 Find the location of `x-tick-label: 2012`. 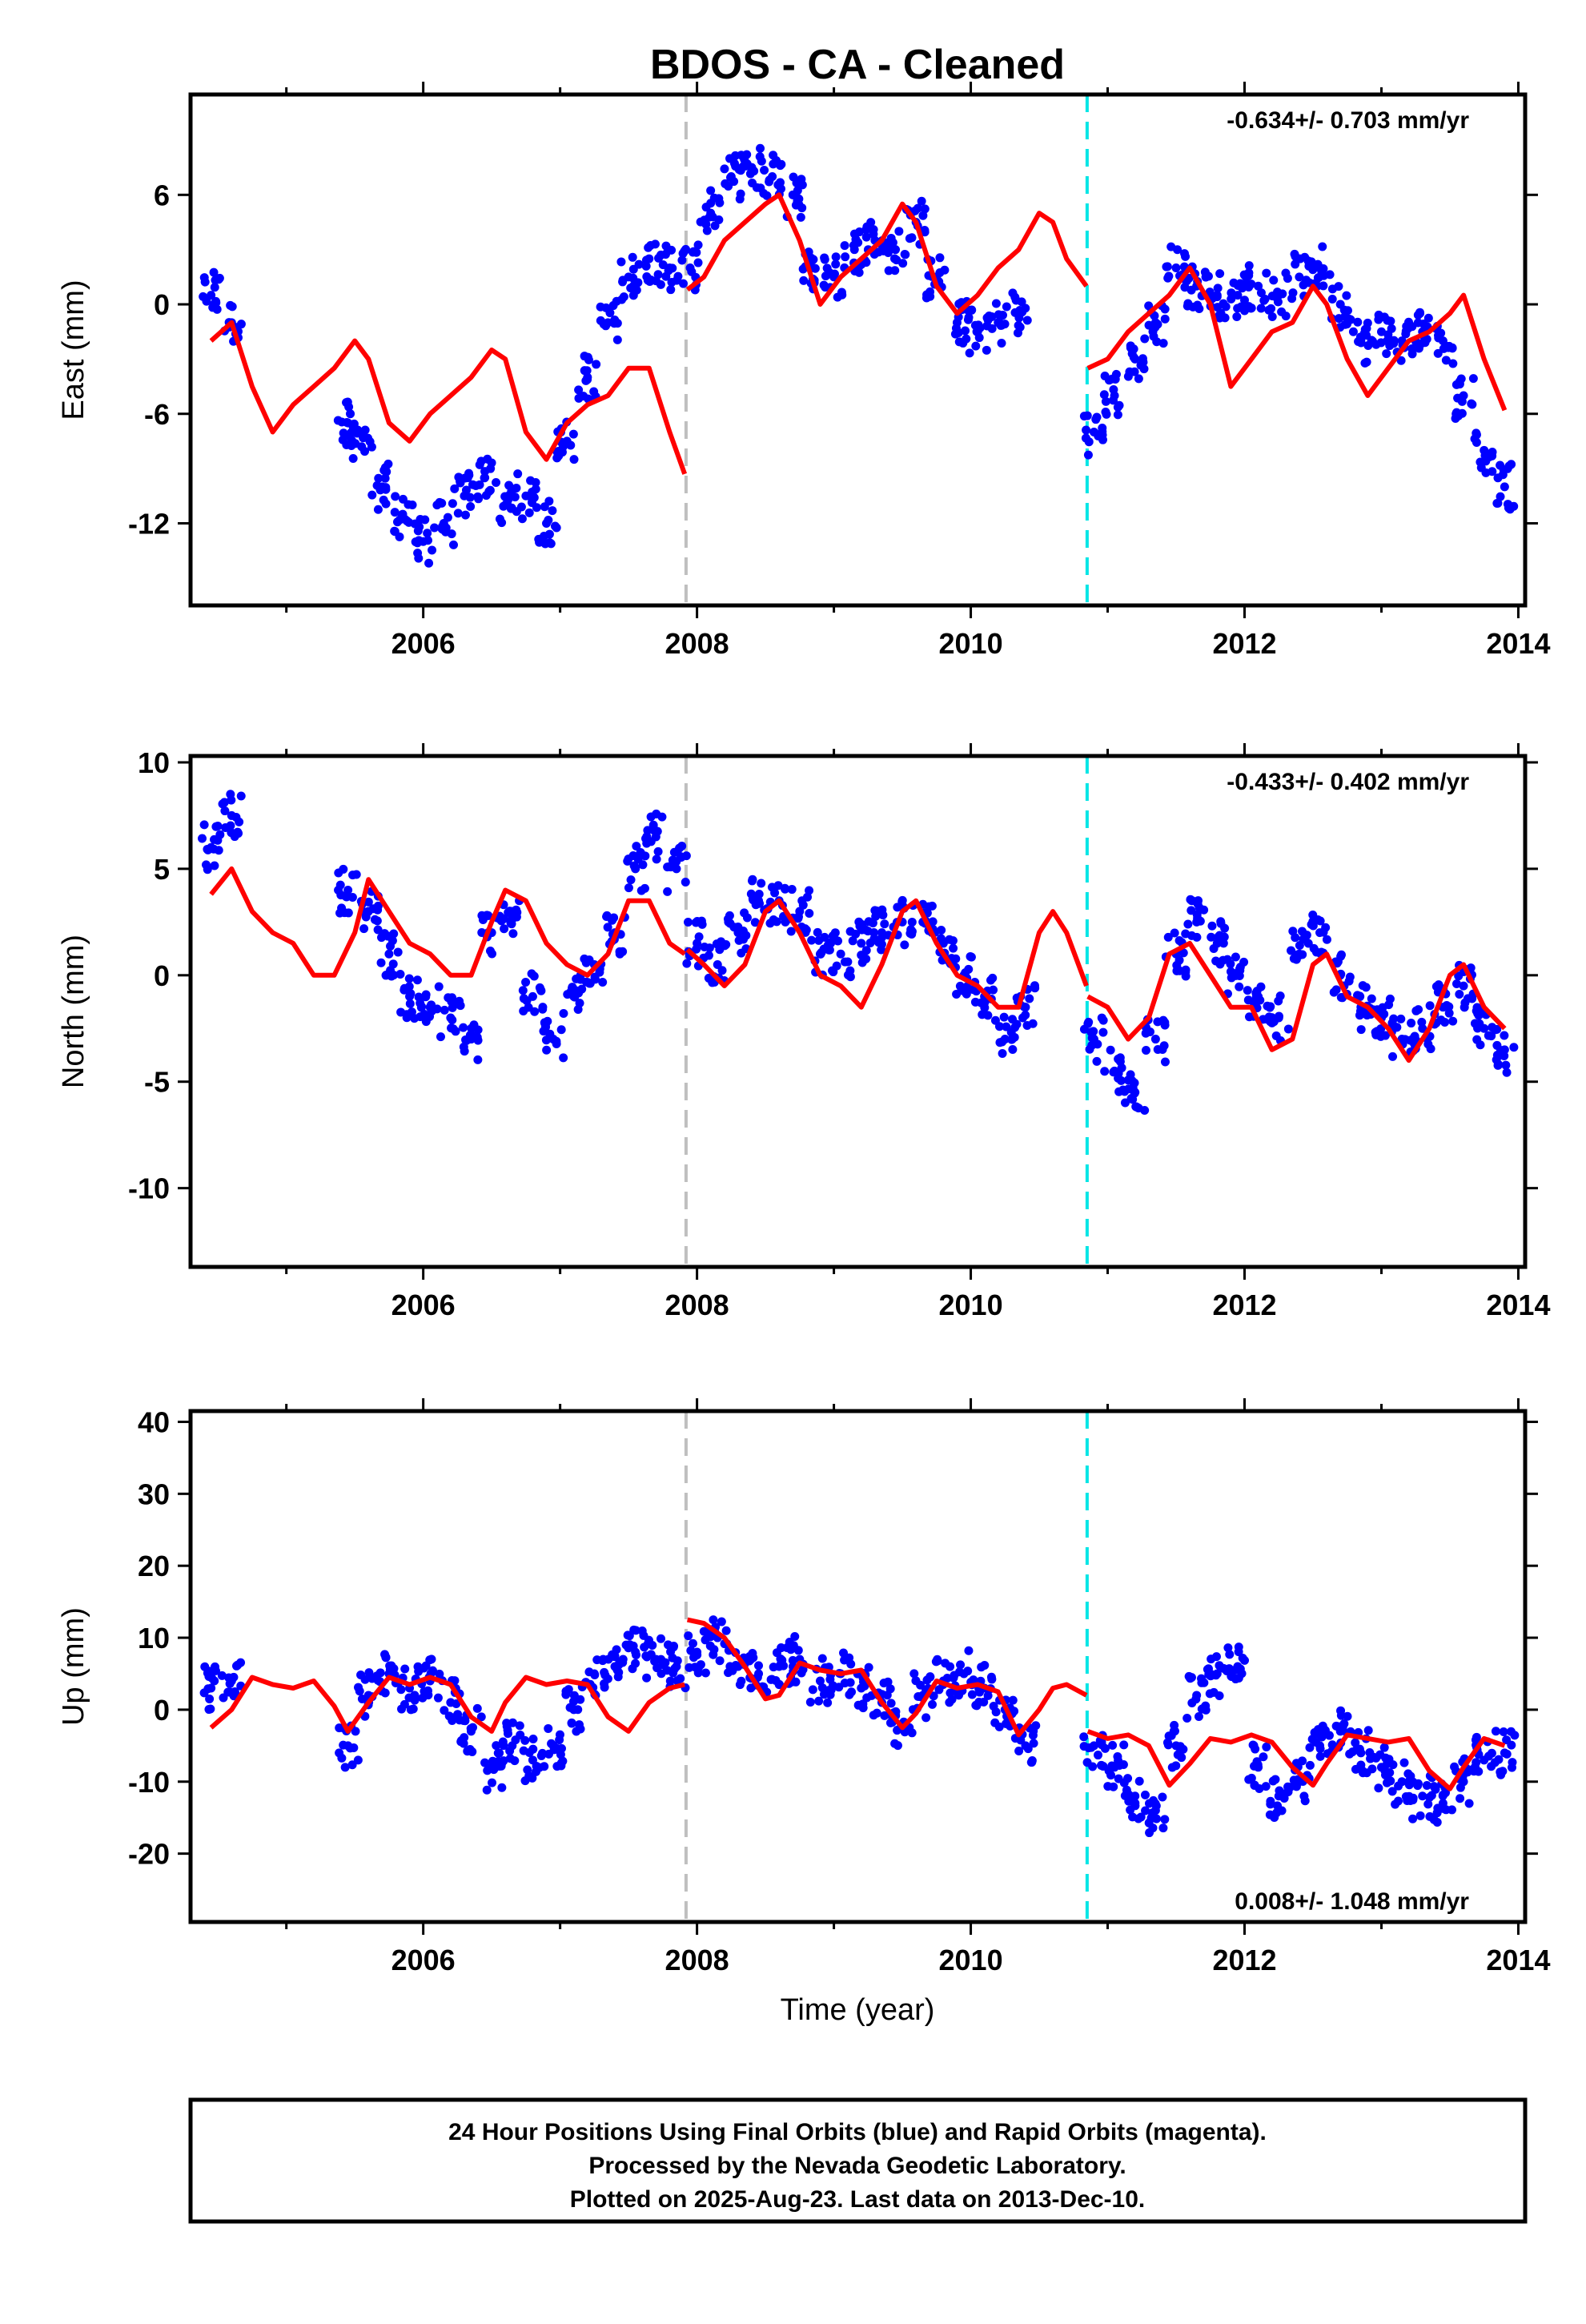

x-tick-label: 2012 is located at coordinates (1244, 1960).